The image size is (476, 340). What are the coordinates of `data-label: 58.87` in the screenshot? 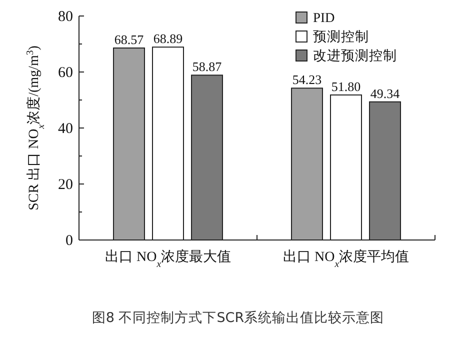 It's located at (207, 66).